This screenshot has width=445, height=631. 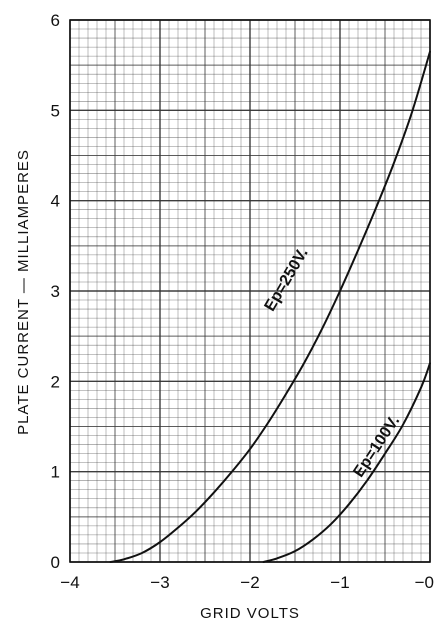 What do you see at coordinates (159, 582) in the screenshot?
I see `x-tick-label: −3` at bounding box center [159, 582].